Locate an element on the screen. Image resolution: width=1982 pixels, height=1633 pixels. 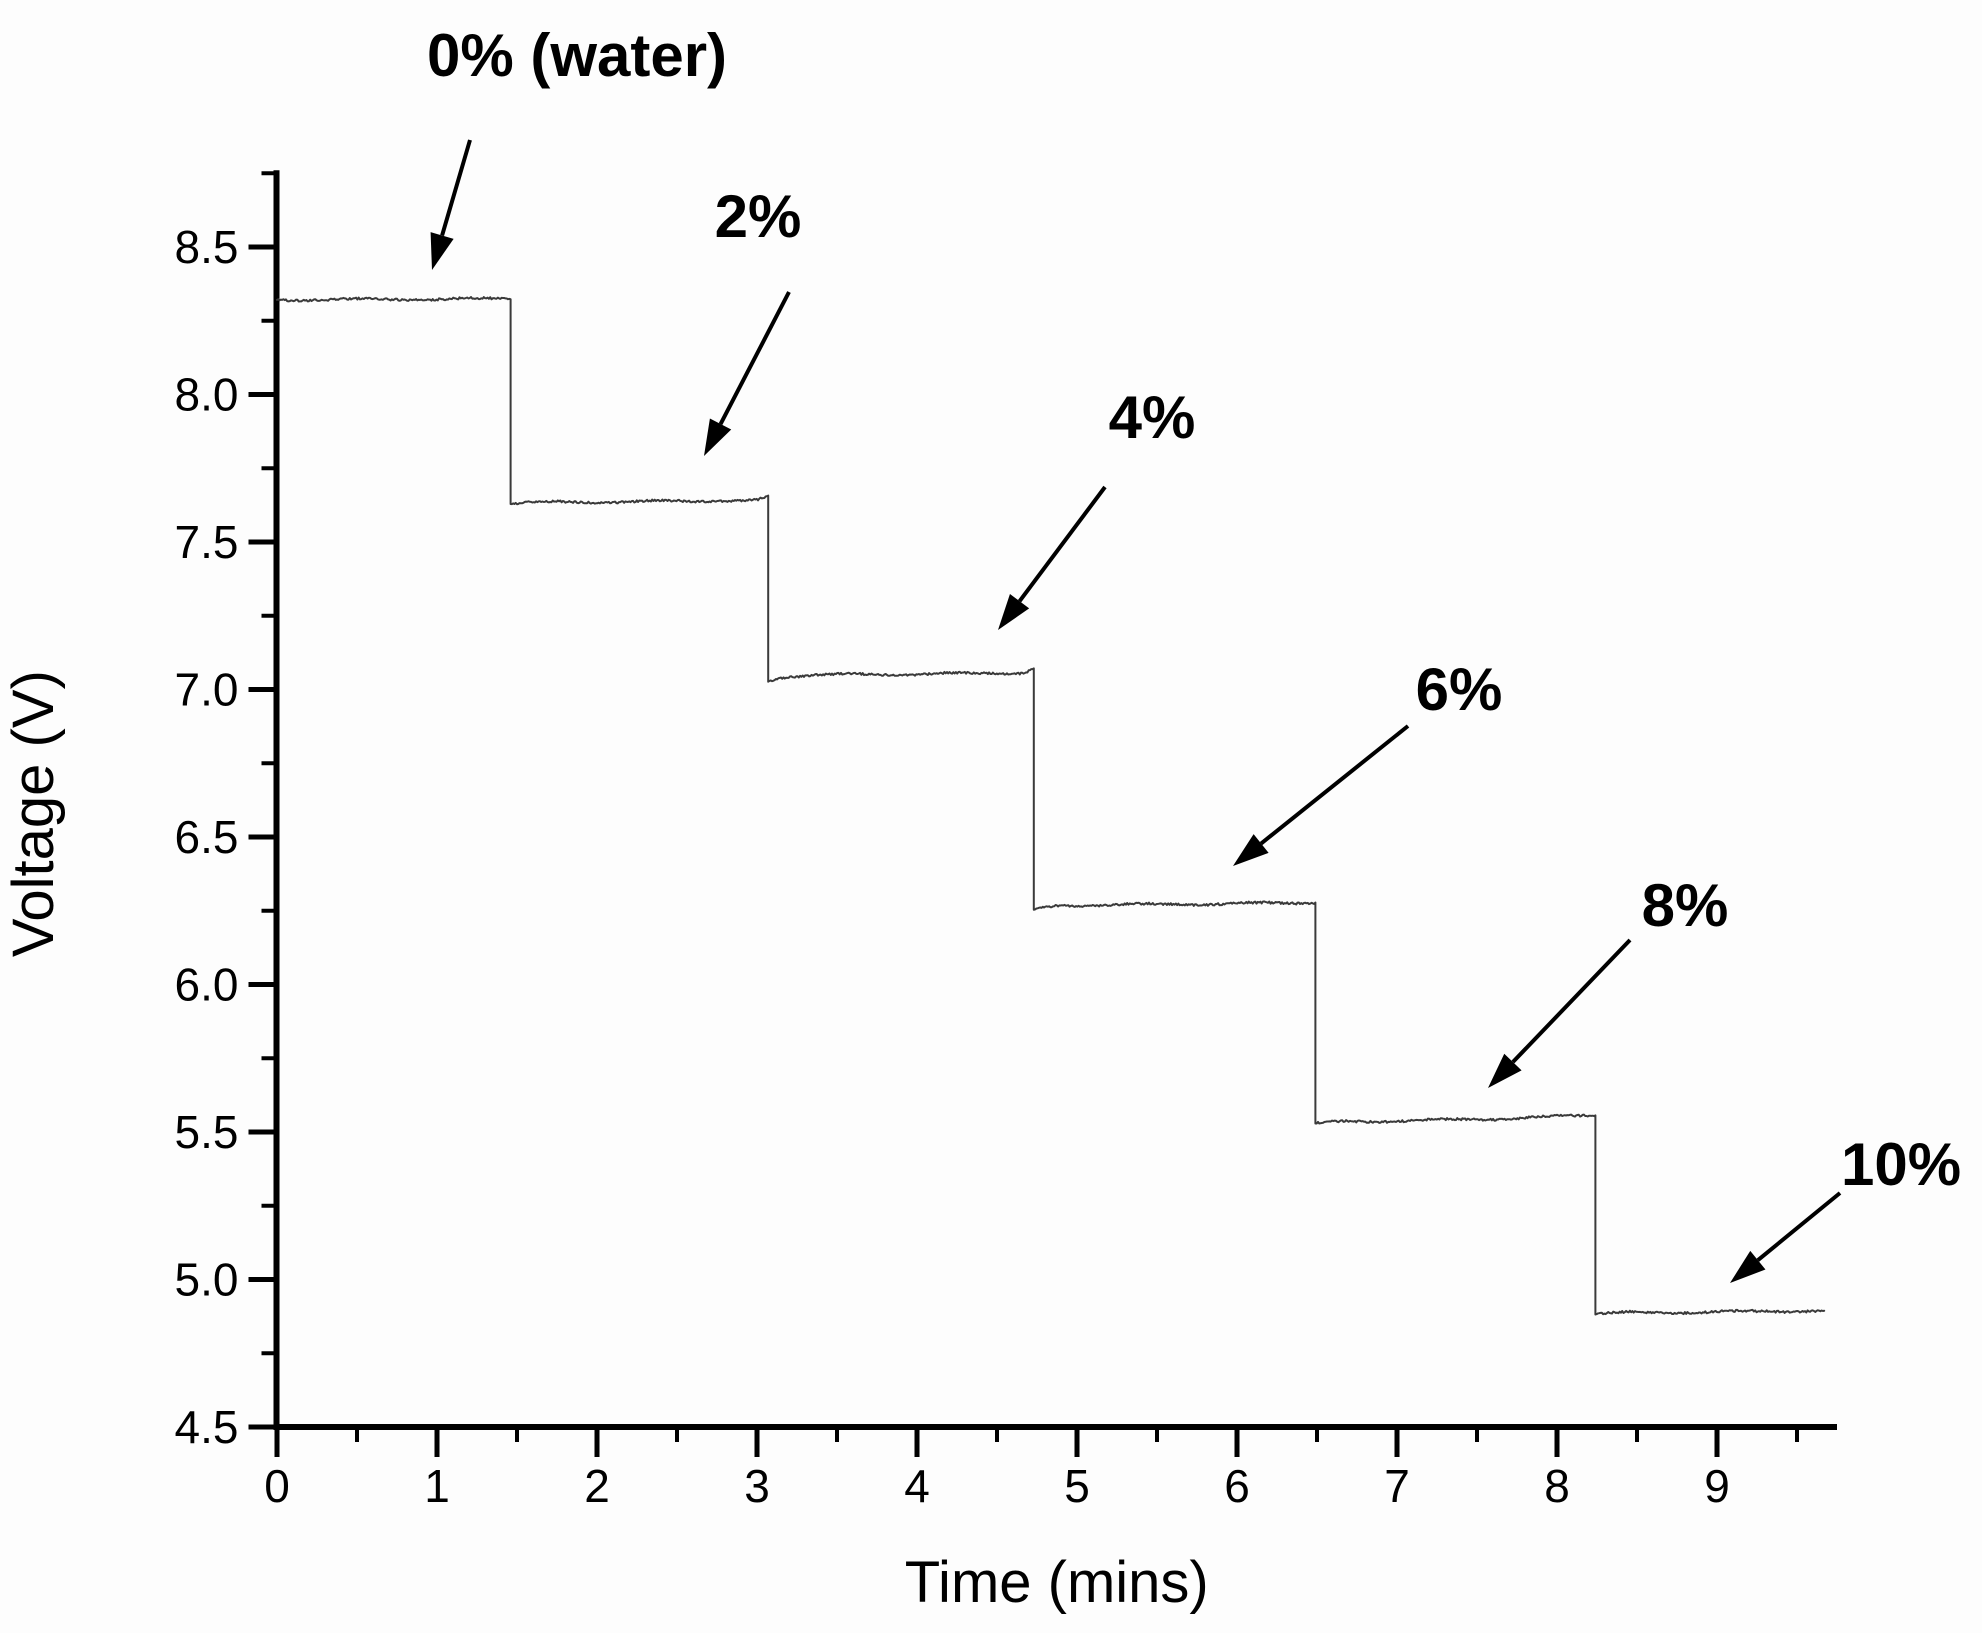
y-tick-label: 7.5 is located at coordinates (207, 542).